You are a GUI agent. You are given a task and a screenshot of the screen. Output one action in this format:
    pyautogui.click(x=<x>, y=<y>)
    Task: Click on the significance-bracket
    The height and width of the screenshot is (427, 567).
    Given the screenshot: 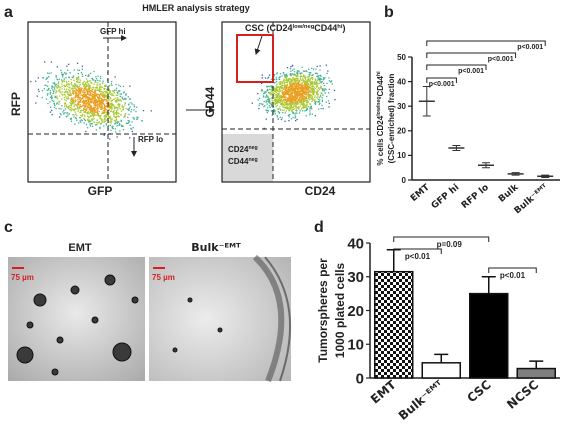 What is the action you would take?
    pyautogui.click(x=512, y=270)
    